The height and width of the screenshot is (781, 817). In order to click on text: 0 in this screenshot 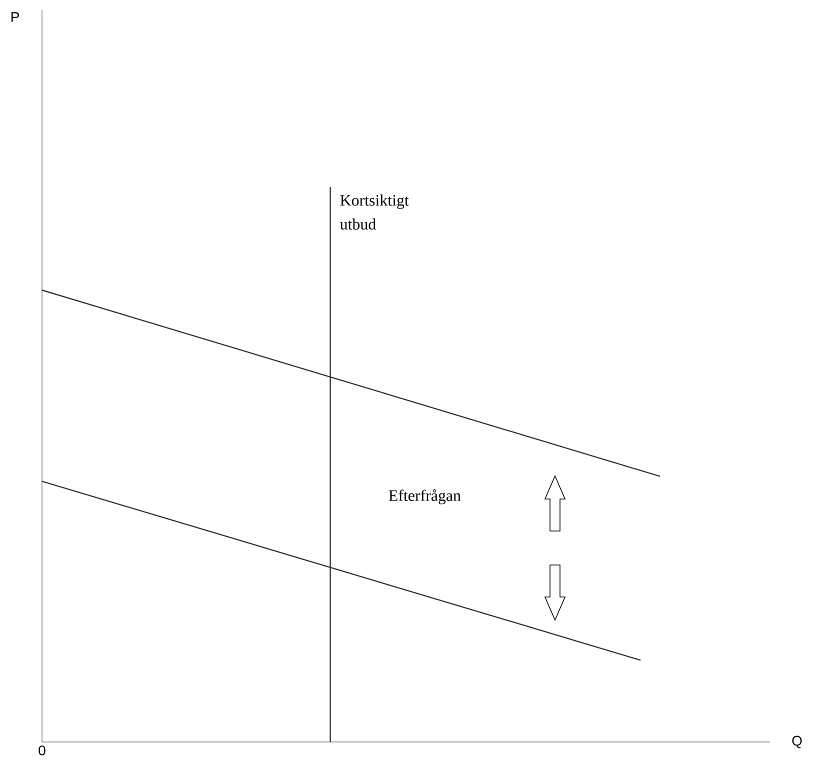, I will do `click(42, 750)`.